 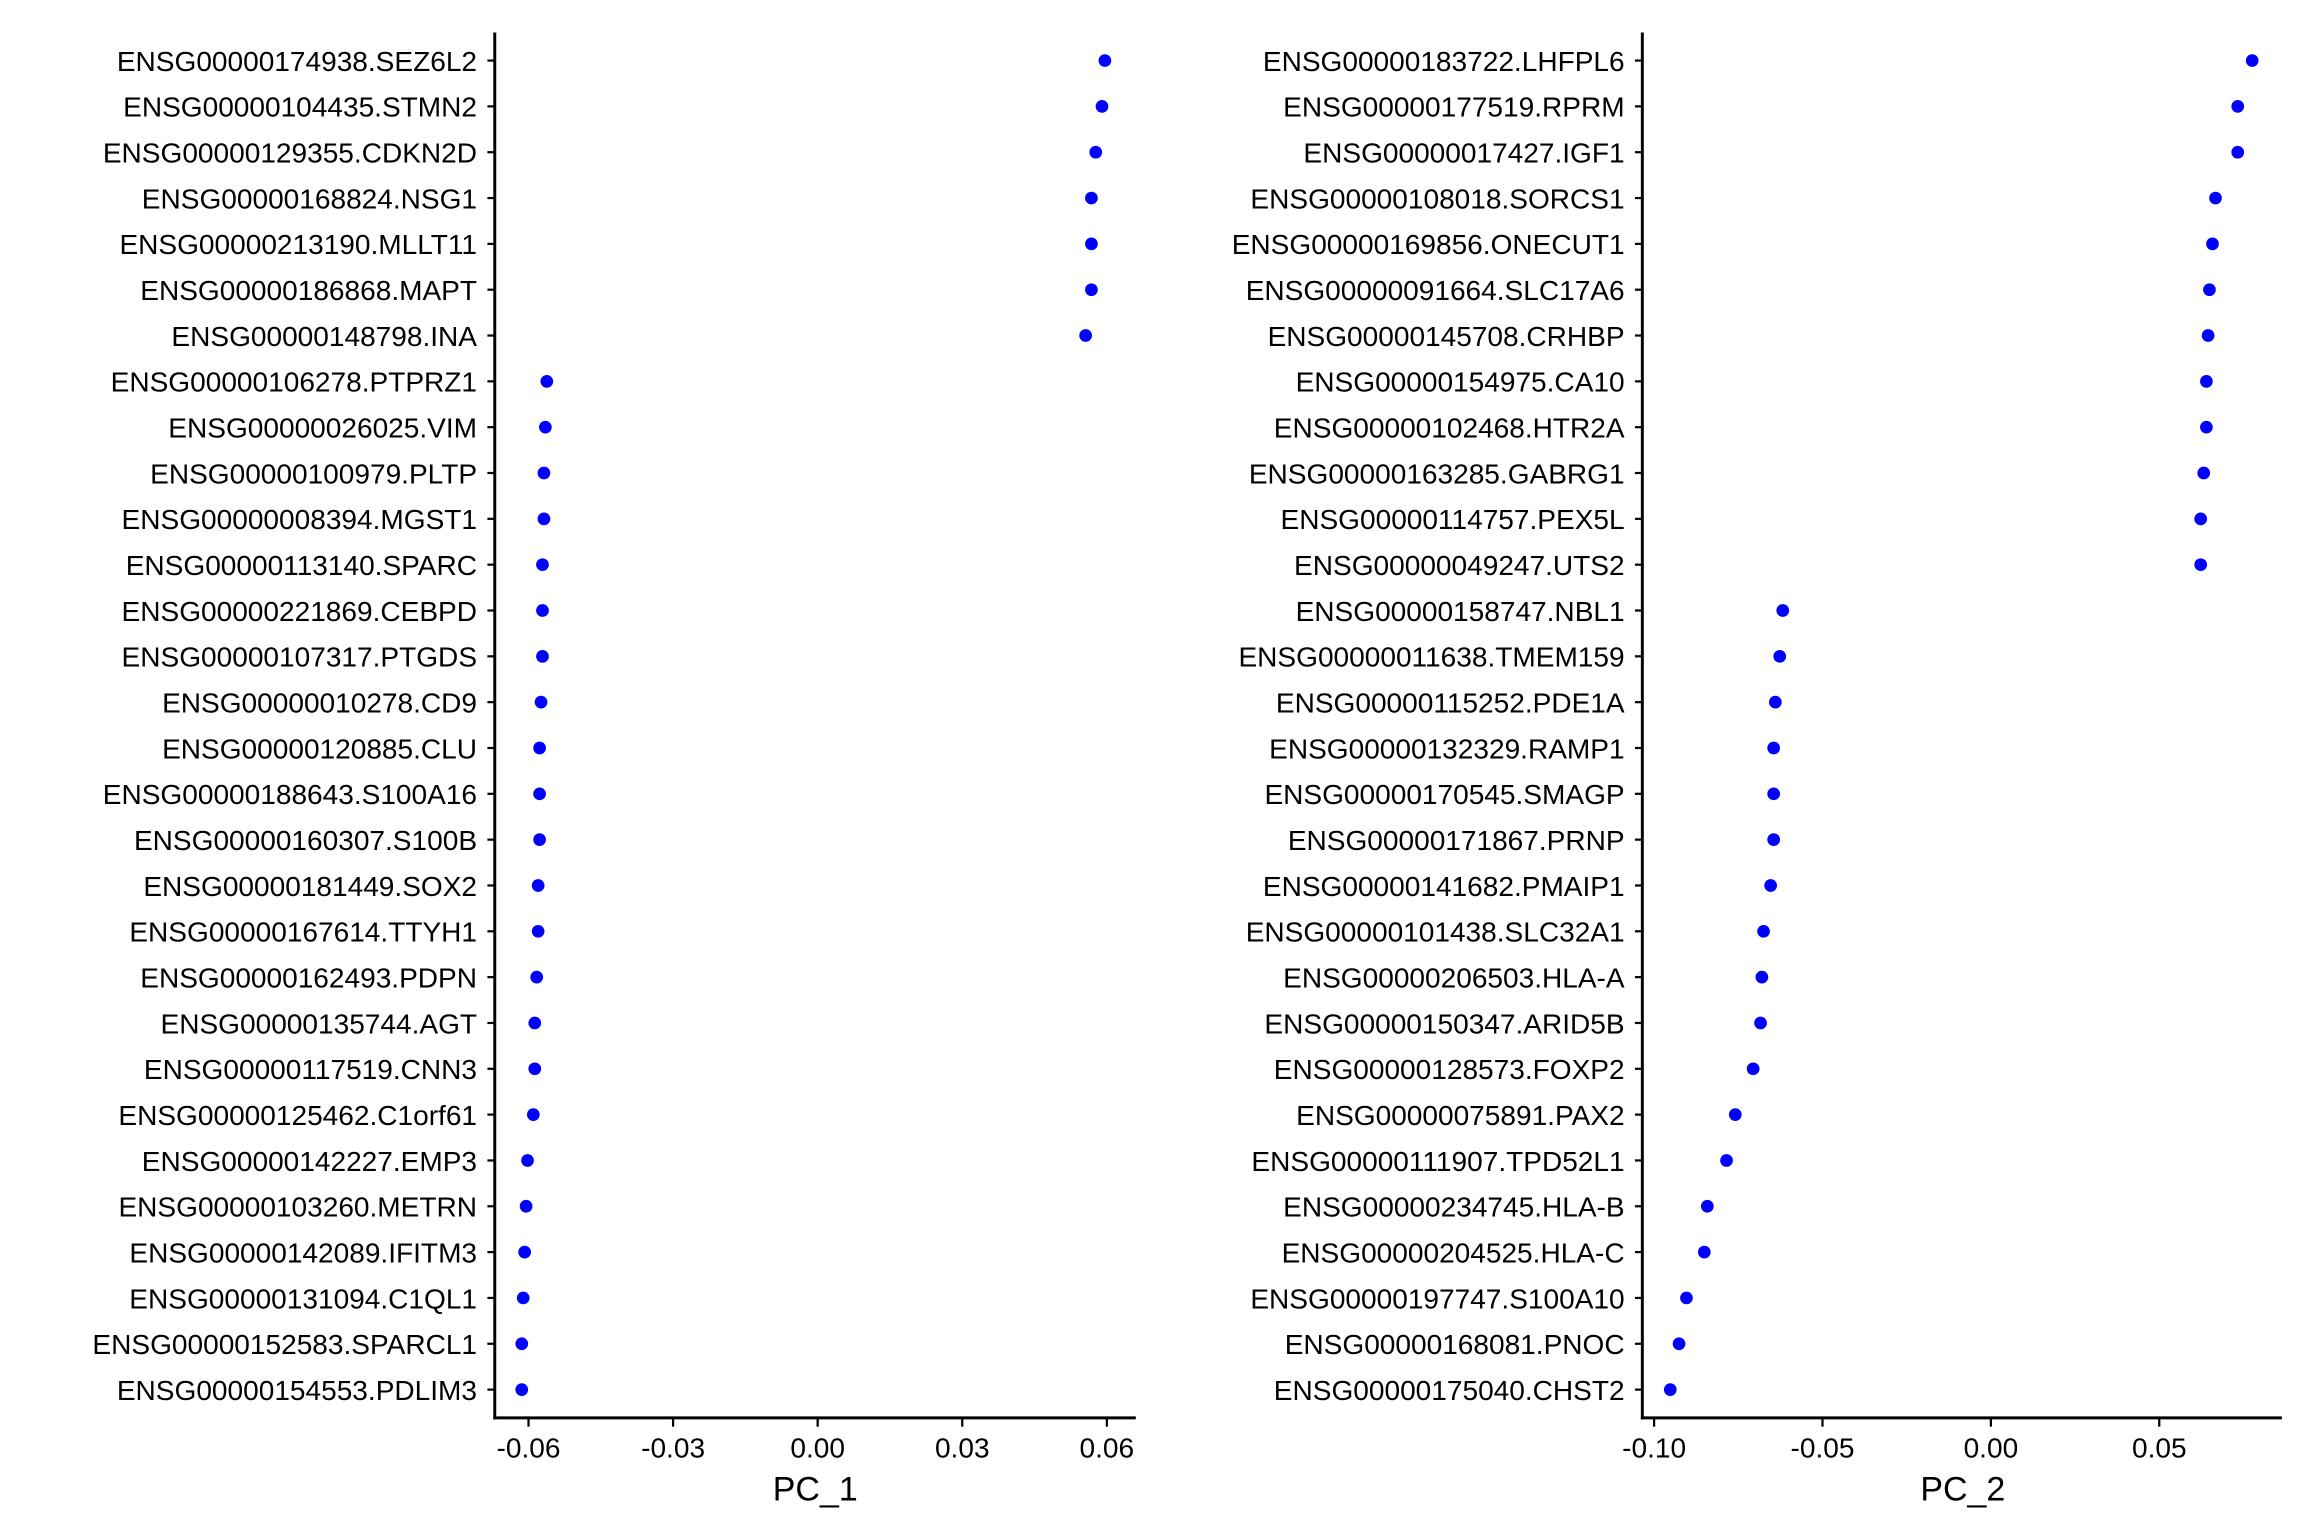 I want to click on gene-label: ENSG00000152583.SPARCL1, so click(x=284, y=1344).